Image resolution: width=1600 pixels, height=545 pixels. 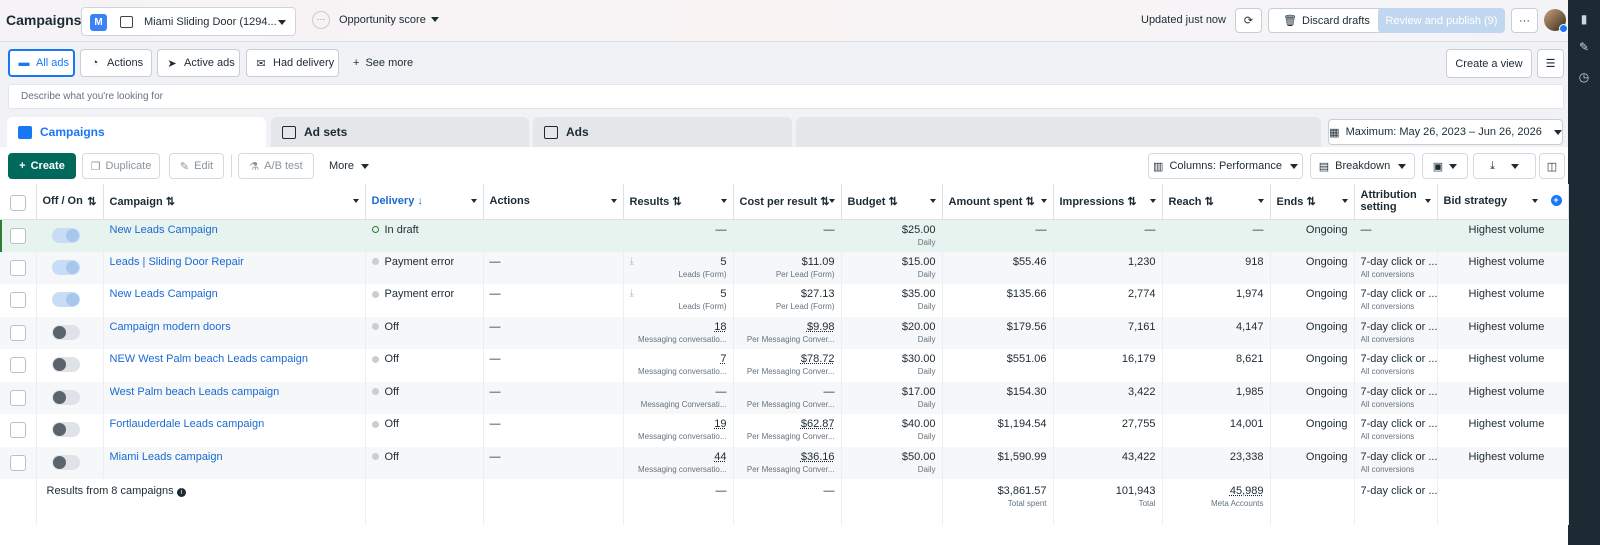 I want to click on col-delivery: Delivery ↓, so click(x=424, y=202).